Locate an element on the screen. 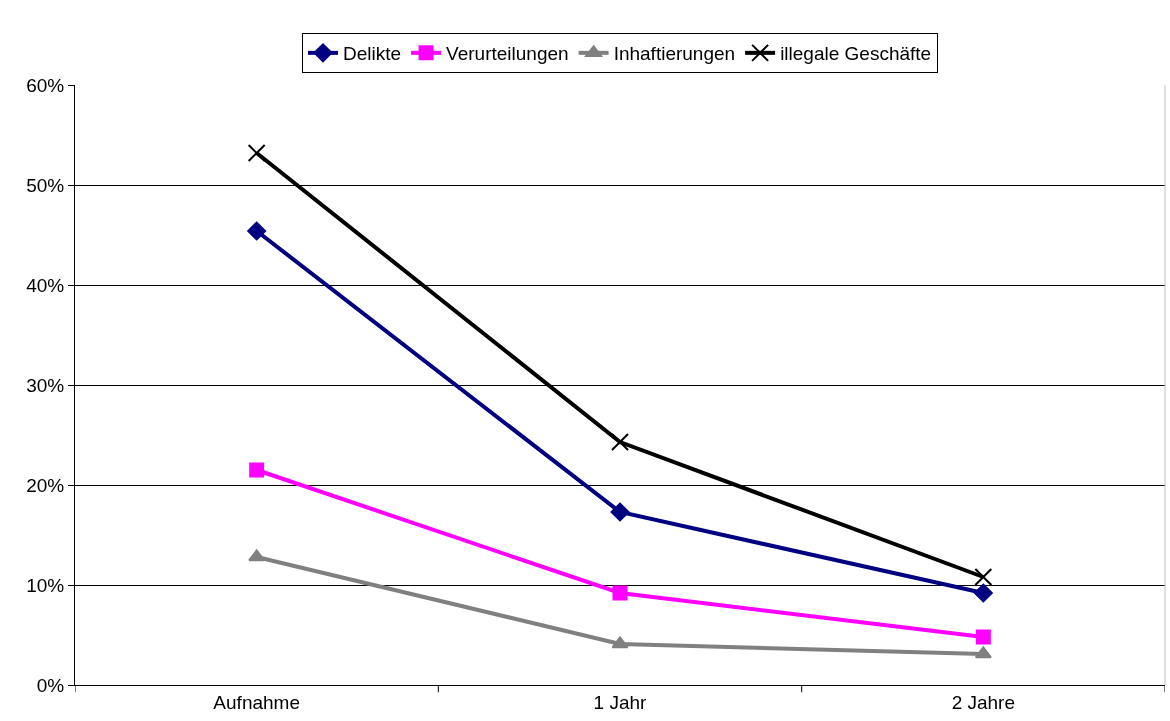 This screenshot has width=1170, height=721. x-tick-label: 1 Jahr is located at coordinates (620, 702).